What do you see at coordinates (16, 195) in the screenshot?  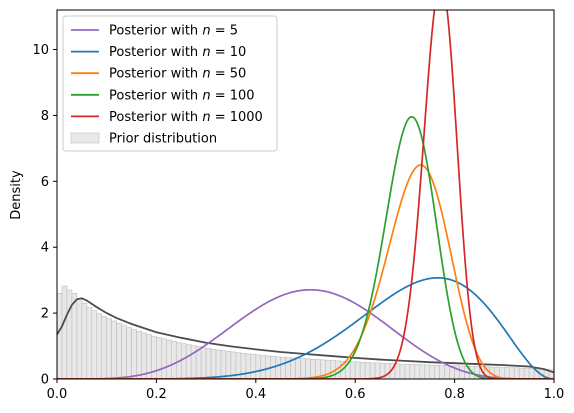 I see `y-axis-label: Density` at bounding box center [16, 195].